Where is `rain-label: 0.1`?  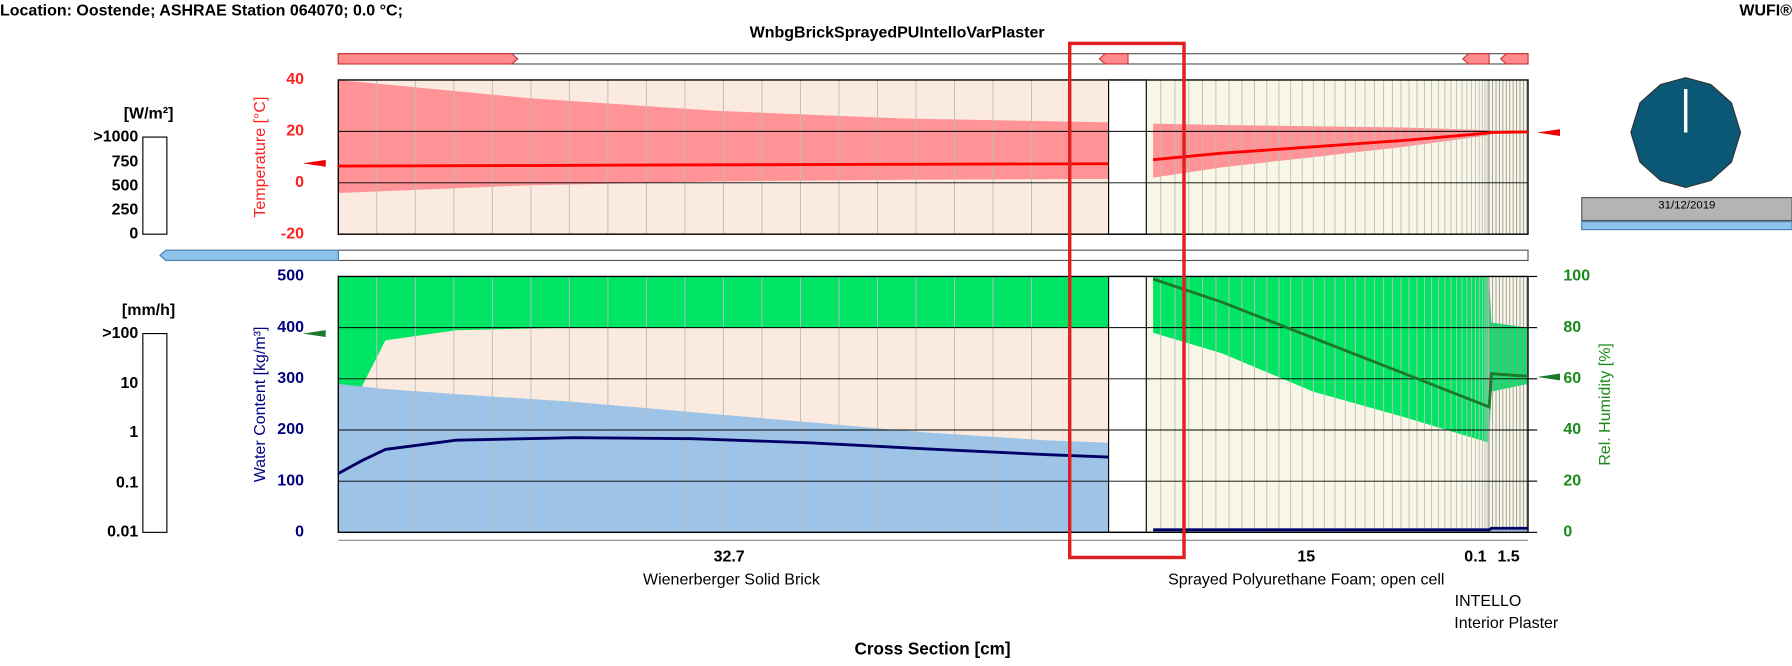
rain-label: 0.1 is located at coordinates (127, 482).